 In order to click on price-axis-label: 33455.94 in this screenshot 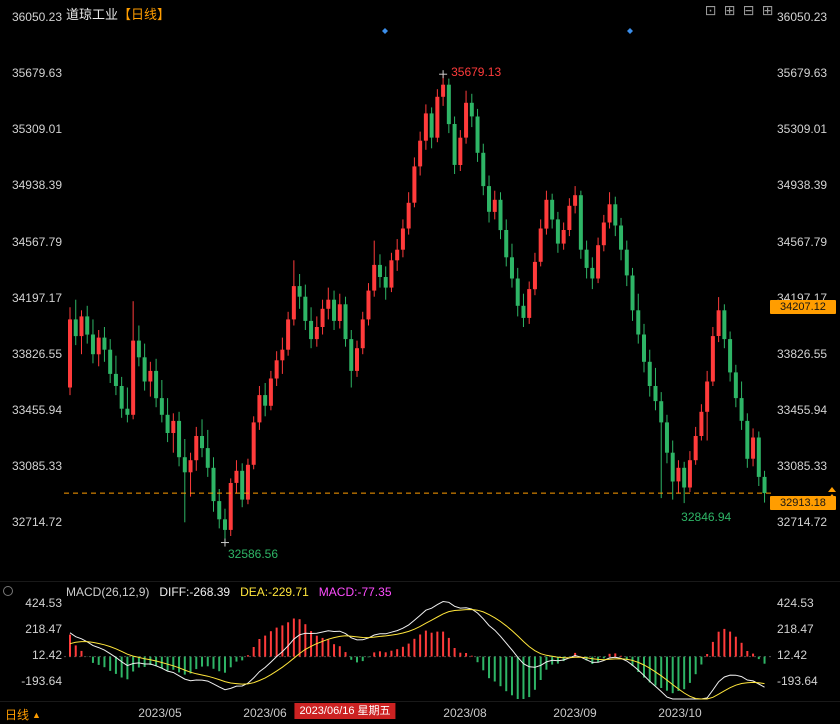, I will do `click(36, 409)`.